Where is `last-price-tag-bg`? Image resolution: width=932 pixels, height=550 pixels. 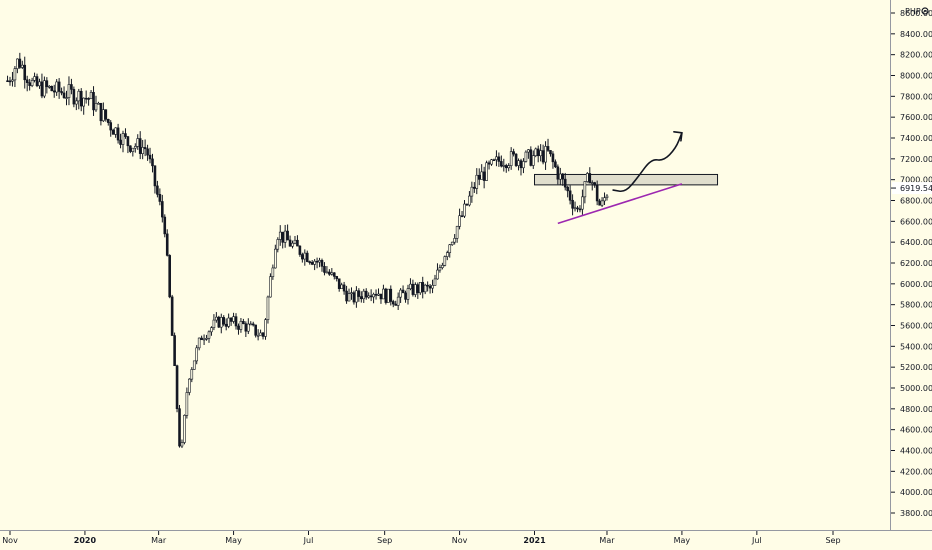
last-price-tag-bg is located at coordinates (912, 188).